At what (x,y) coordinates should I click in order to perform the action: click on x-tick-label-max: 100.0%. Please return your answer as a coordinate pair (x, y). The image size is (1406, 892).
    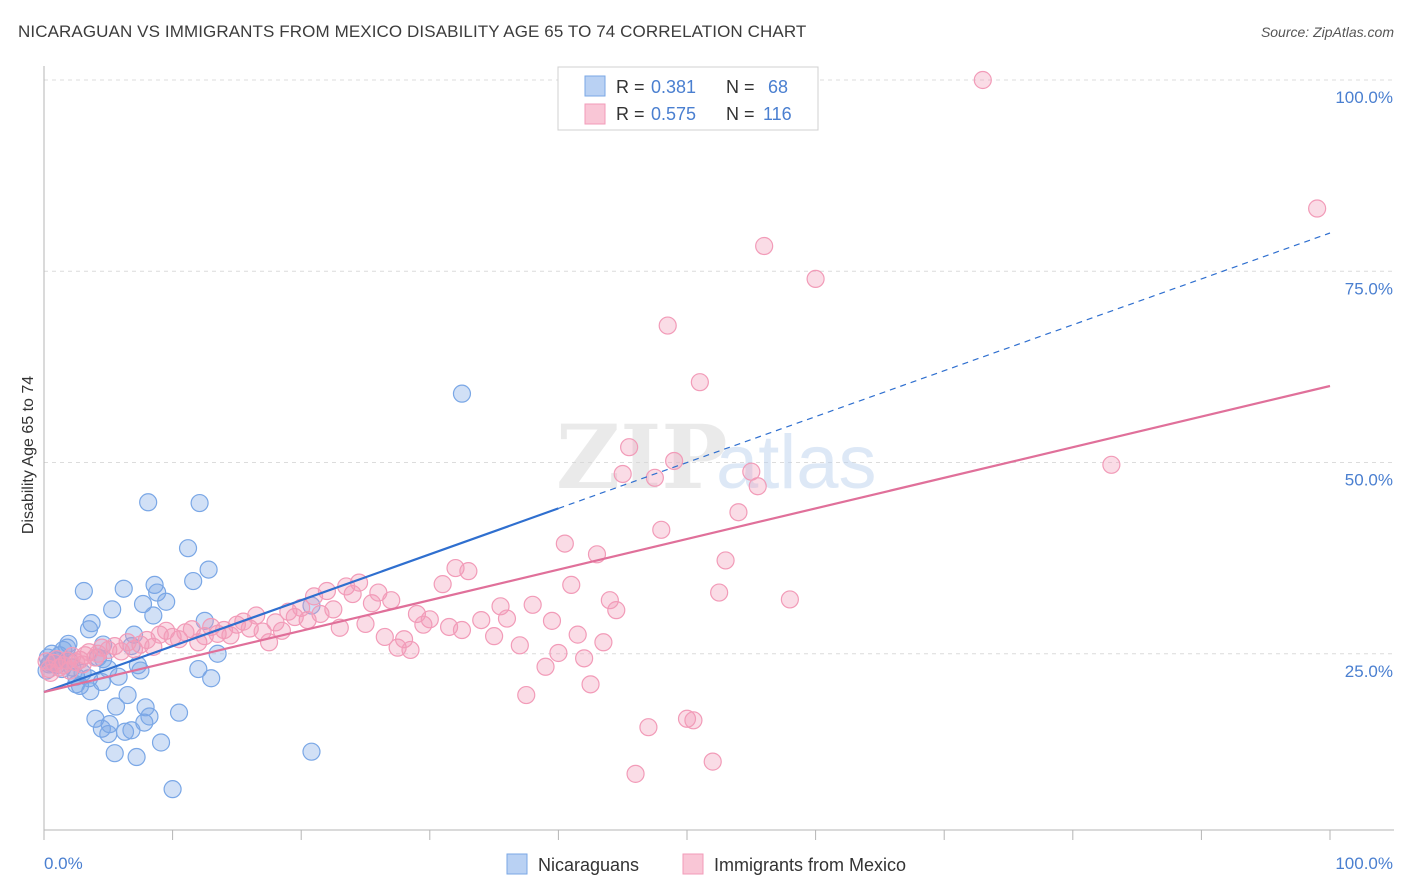
    Looking at the image, I should click on (1364, 863).